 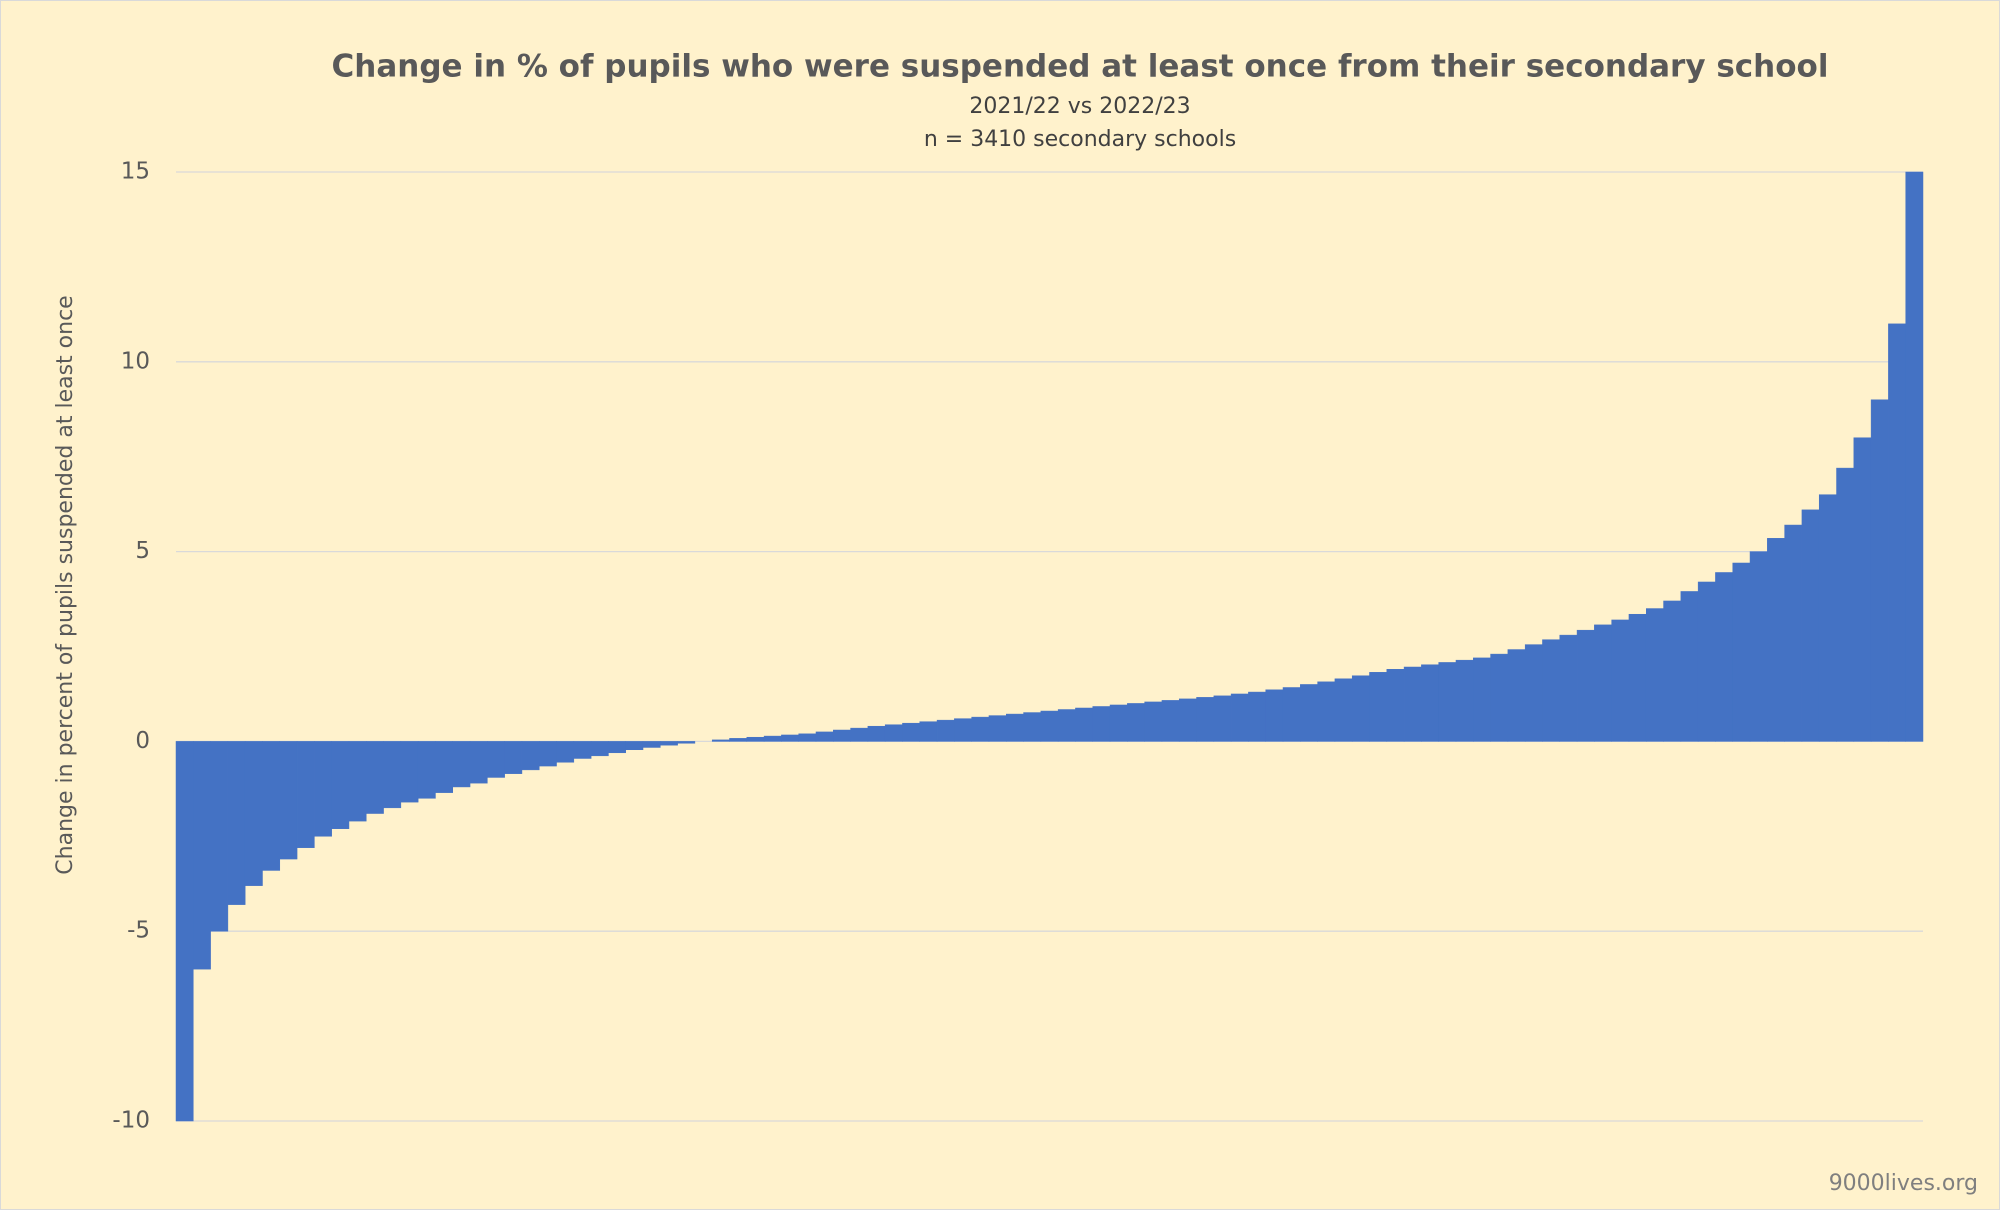 What do you see at coordinates (1903, 1183) in the screenshot?
I see `source: 9000lives.org` at bounding box center [1903, 1183].